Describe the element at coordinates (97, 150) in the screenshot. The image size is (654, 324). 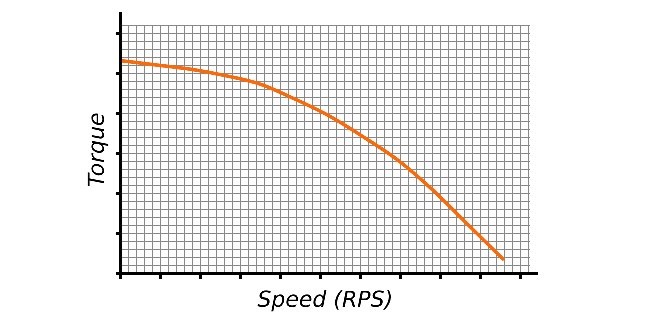
I see `y-axis-title: Torque` at that location.